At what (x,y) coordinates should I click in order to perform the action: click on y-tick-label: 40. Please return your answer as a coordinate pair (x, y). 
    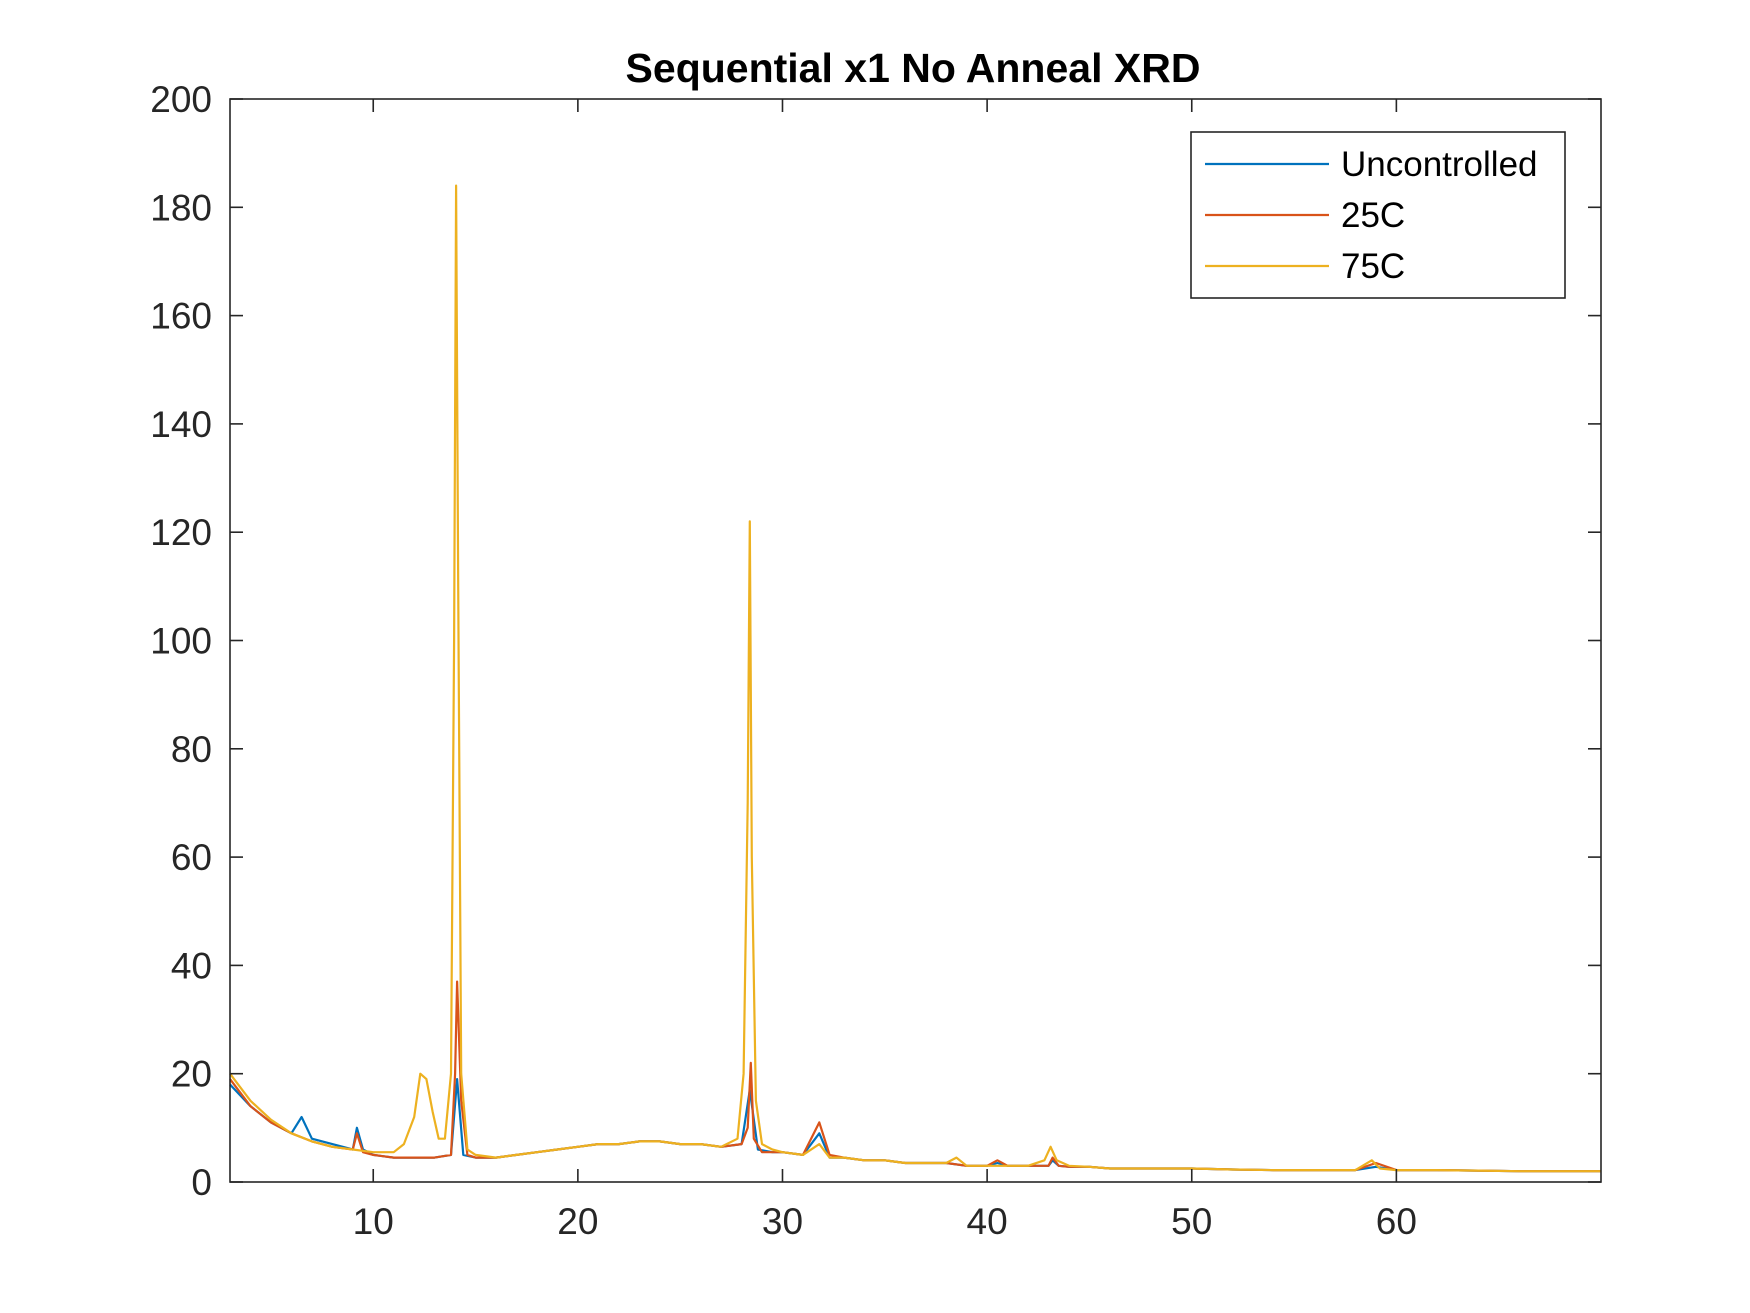
    Looking at the image, I should click on (191, 965).